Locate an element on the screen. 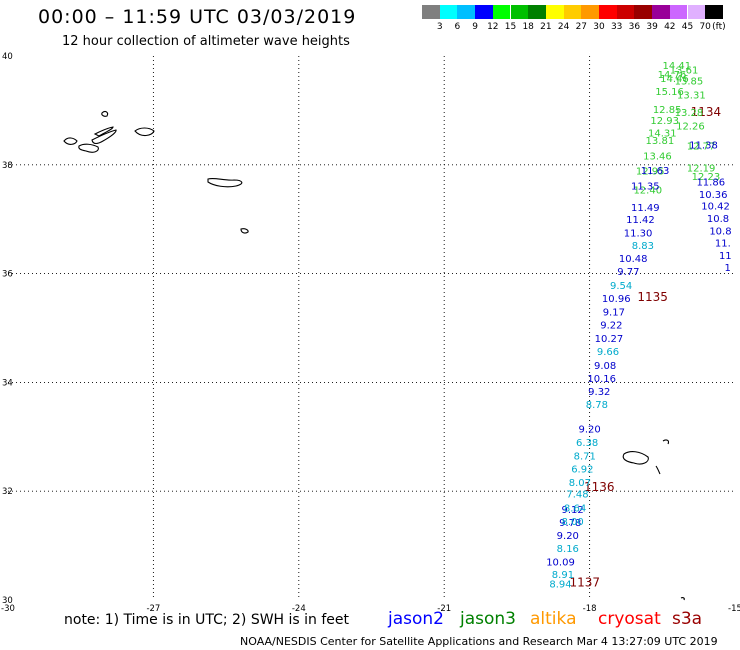 Image resolution: width=740 pixels, height=650 pixels. legend-item: jason3 is located at coordinates (488, 619).